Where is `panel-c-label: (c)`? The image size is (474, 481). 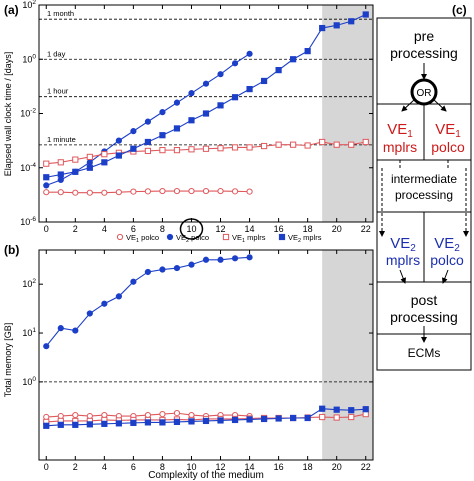 panel-c-label: (c) is located at coordinates (459, 10).